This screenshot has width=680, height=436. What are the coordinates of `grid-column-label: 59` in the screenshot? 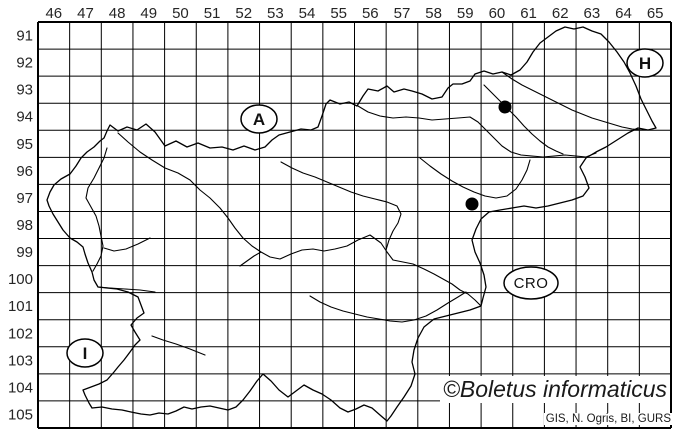 It's located at (465, 13).